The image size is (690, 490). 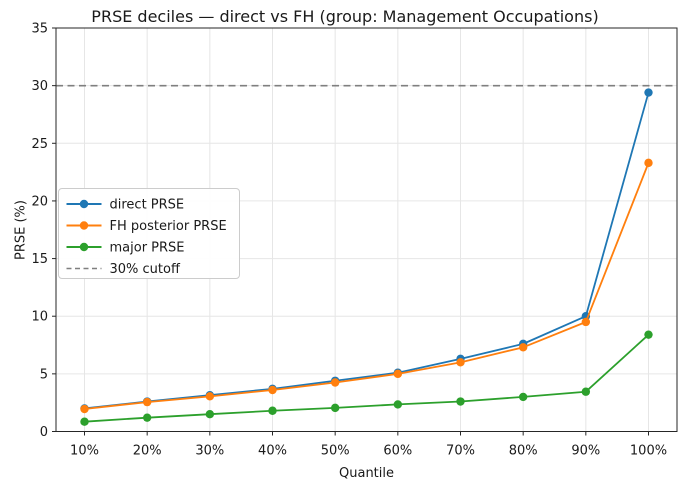 What do you see at coordinates (44, 374) in the screenshot?
I see `y-tick-label: 5` at bounding box center [44, 374].